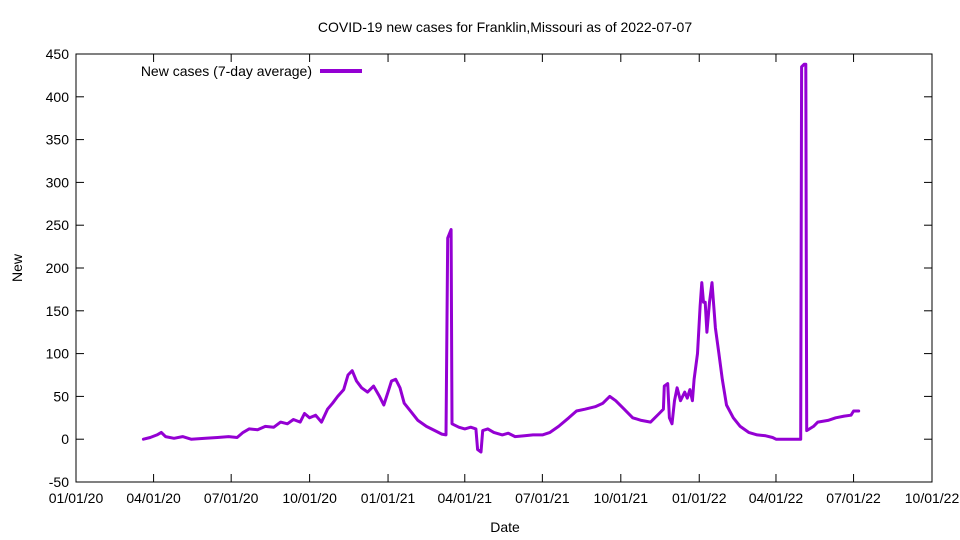 The width and height of the screenshot is (960, 540). I want to click on legend-label: New cases (7-day average), so click(226, 71).